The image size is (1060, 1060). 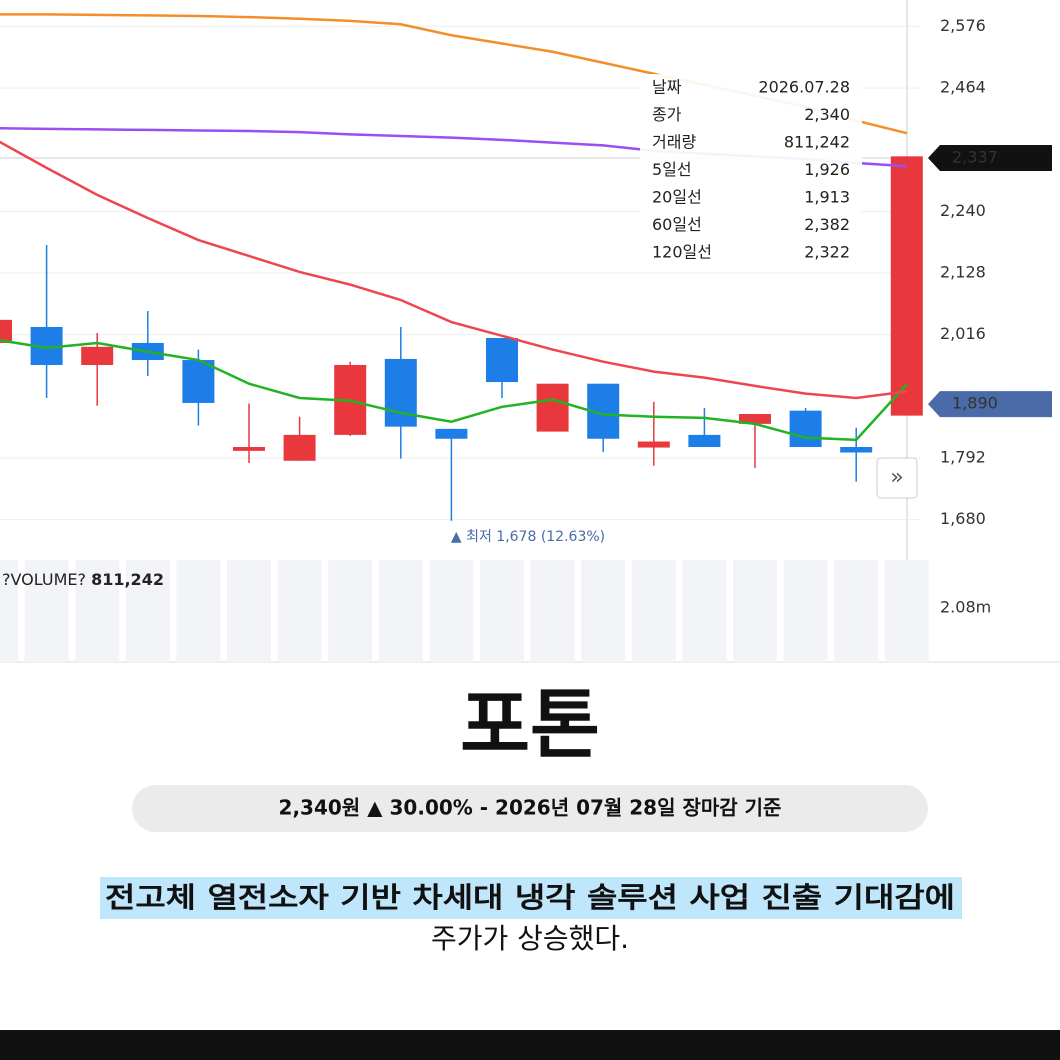 I want to click on y-tick-label: 2,464, so click(x=963, y=87).